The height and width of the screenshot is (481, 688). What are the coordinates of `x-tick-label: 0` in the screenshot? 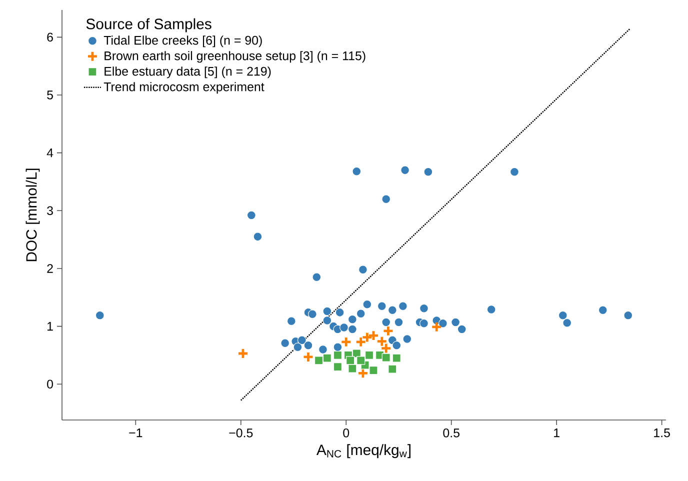 It's located at (346, 433).